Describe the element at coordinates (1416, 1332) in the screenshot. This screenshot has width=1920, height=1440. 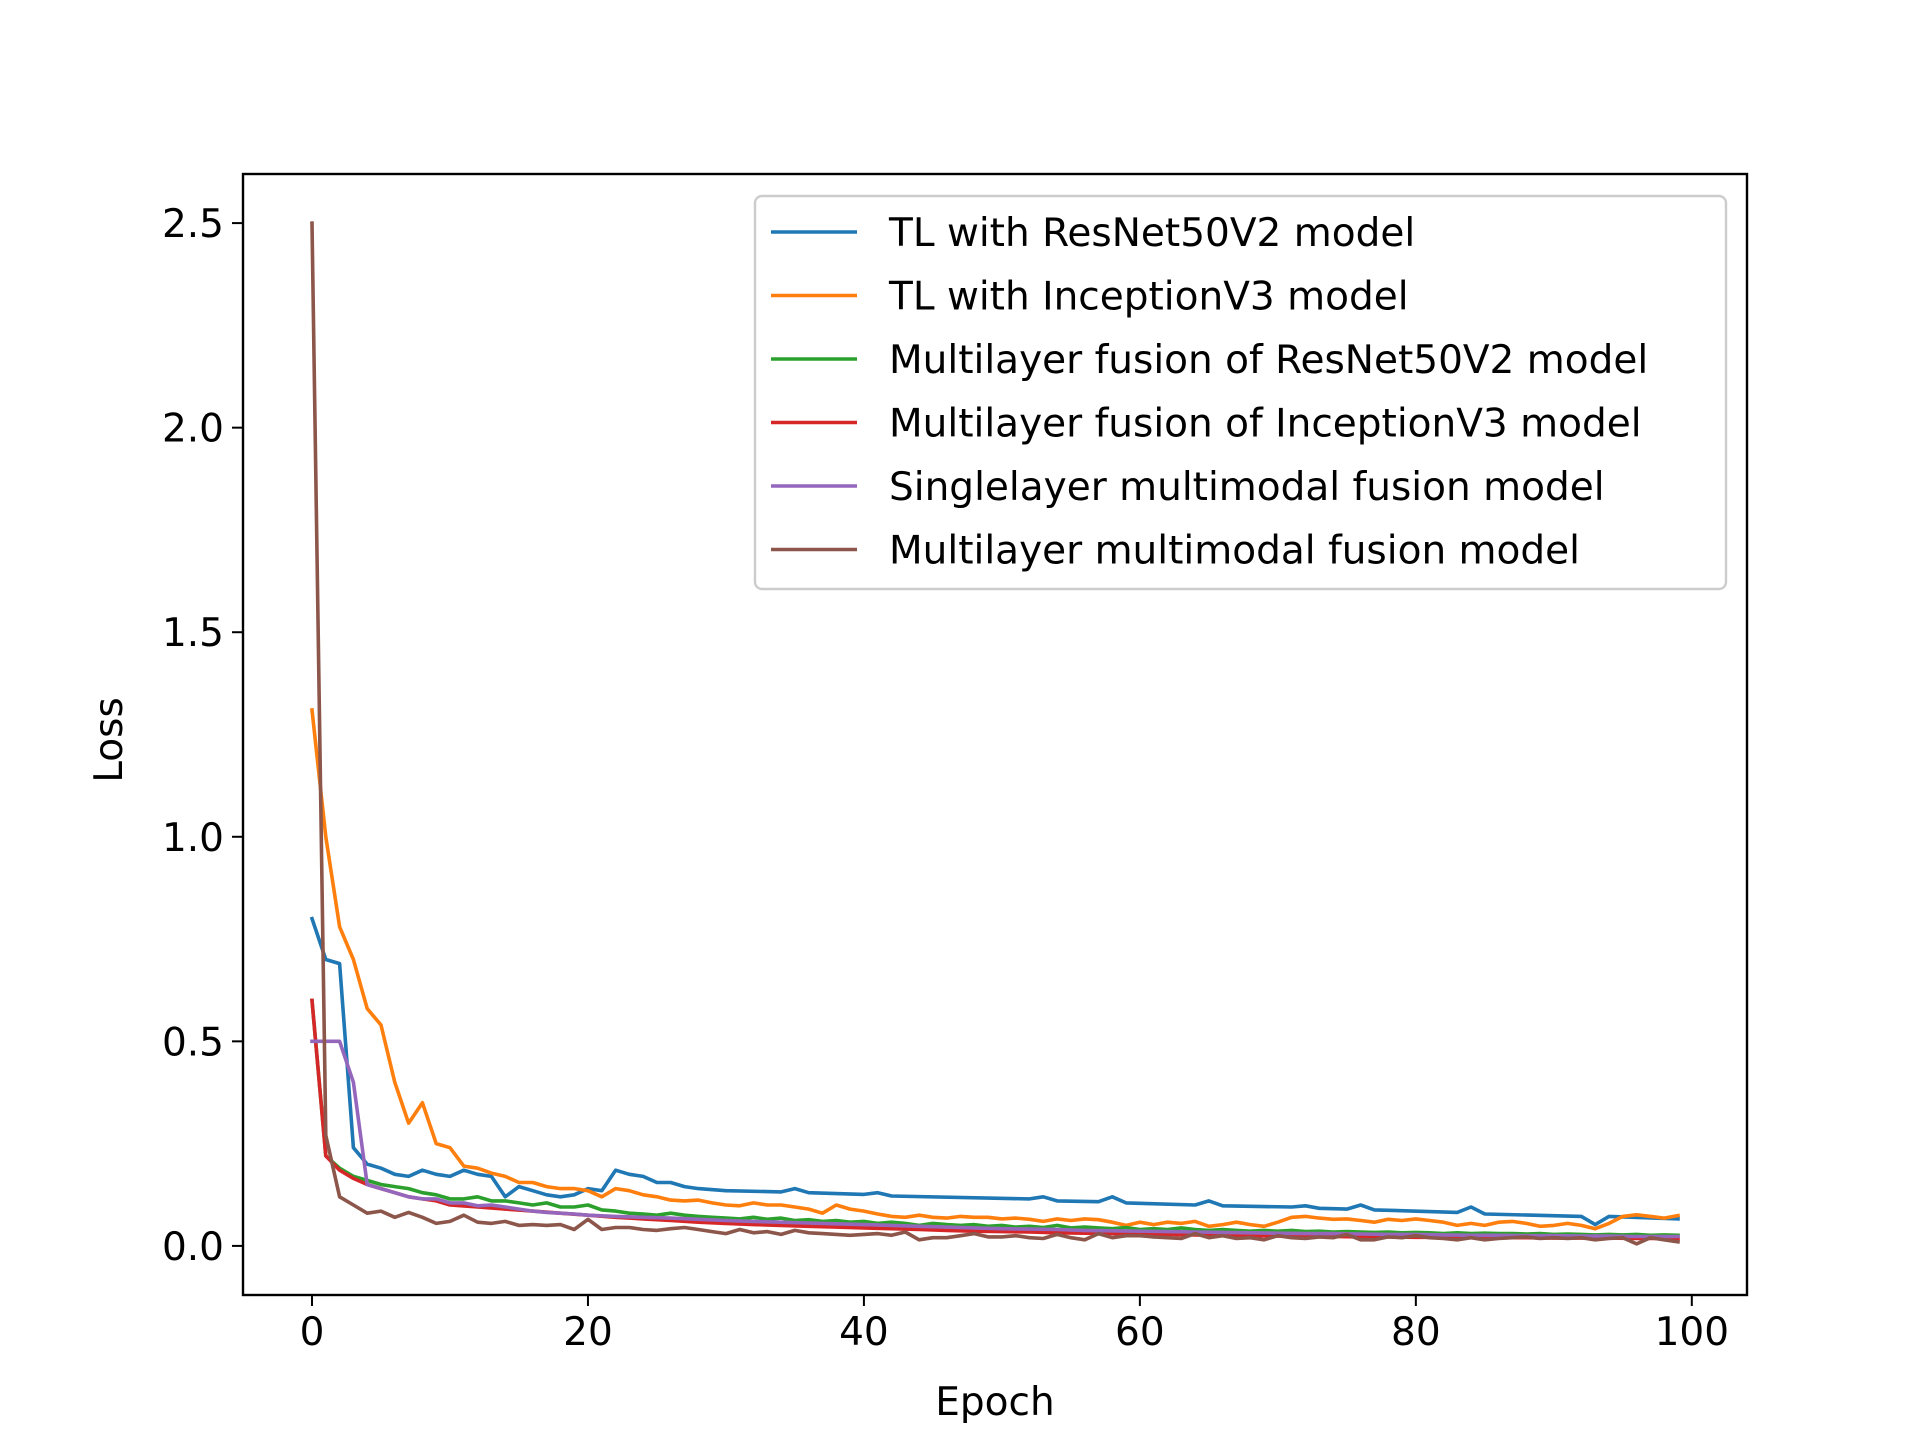
I see `x-tick-label-80: 80` at that location.